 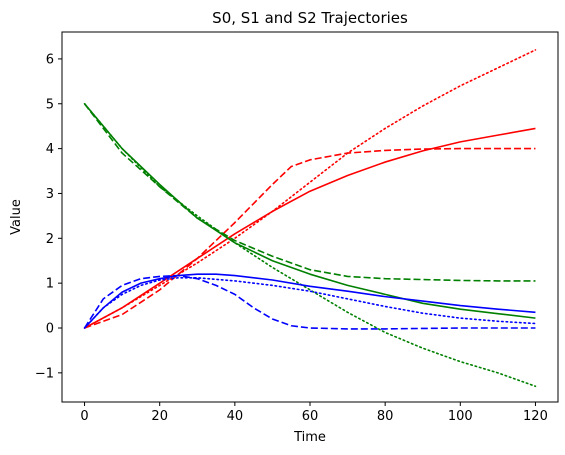 I want to click on x-tick-label: 40, so click(x=235, y=416).